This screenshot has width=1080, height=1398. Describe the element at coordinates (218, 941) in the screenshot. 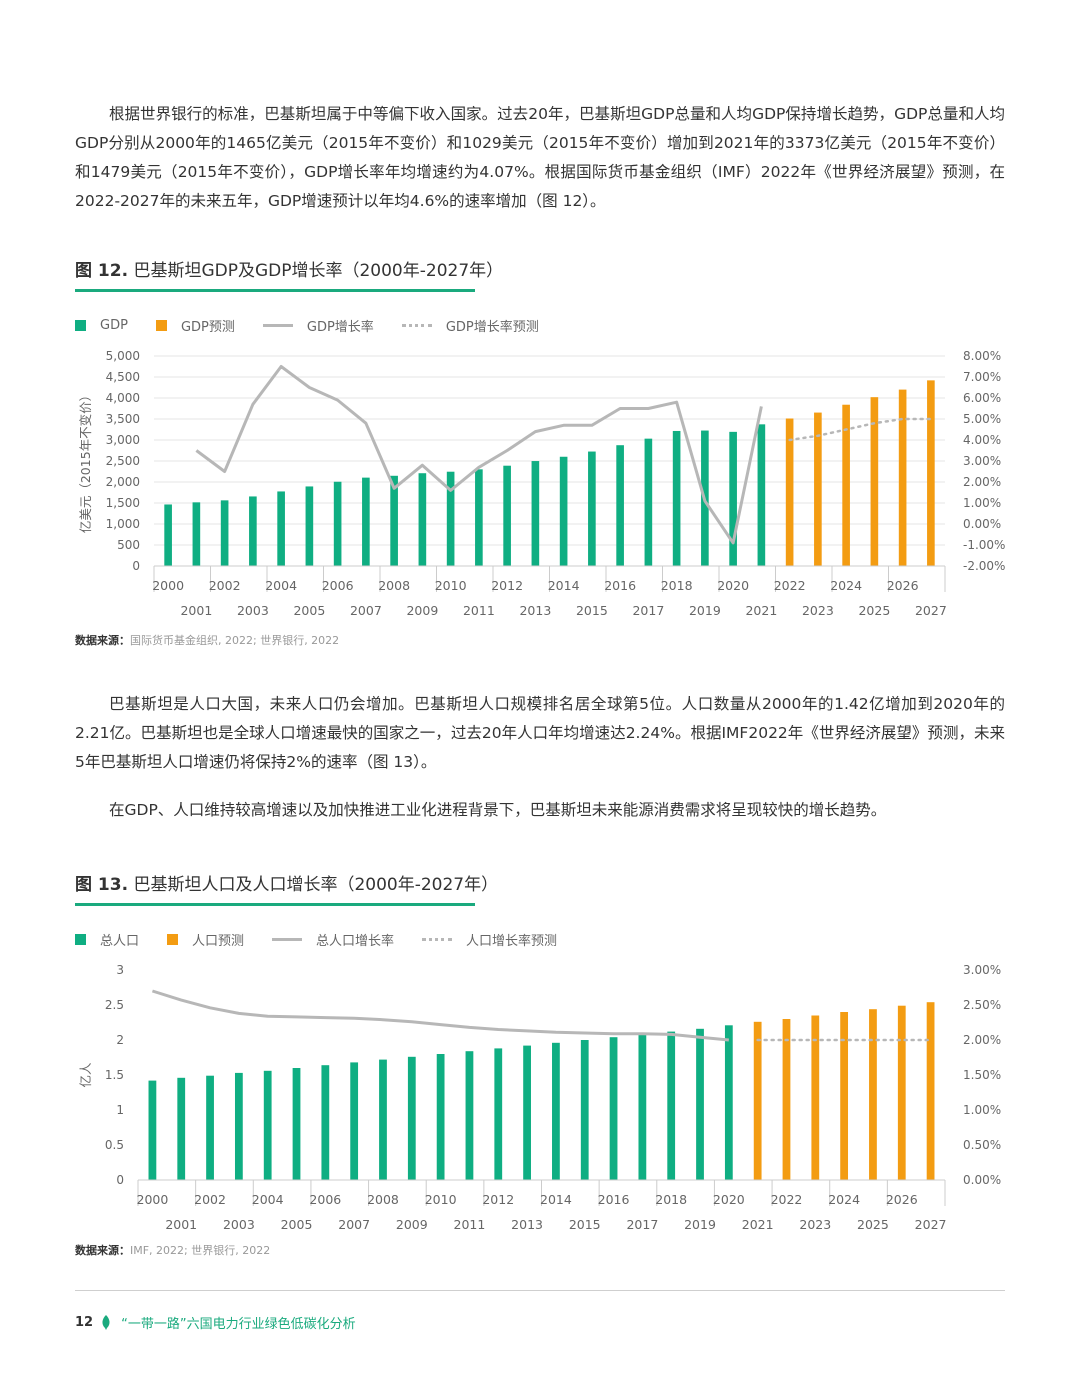

I see `legend-population-forecast-label: 人口预测` at that location.